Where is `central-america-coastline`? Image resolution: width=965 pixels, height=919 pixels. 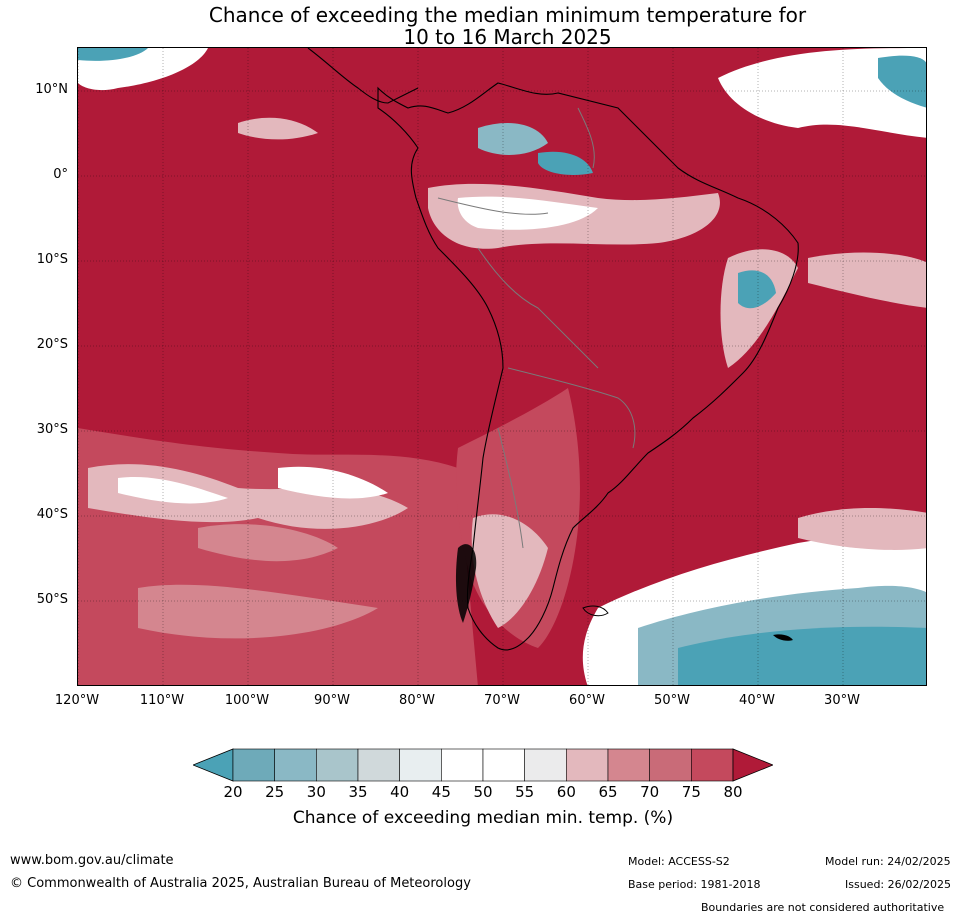 central-america-coastline is located at coordinates (363, 76).